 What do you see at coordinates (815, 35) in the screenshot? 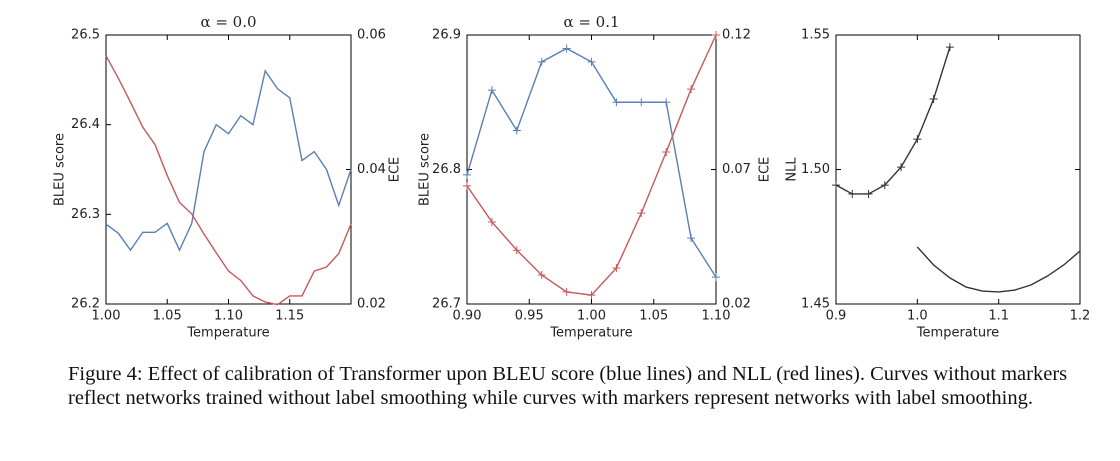
I see `y-tick-label: 1.55` at bounding box center [815, 35].